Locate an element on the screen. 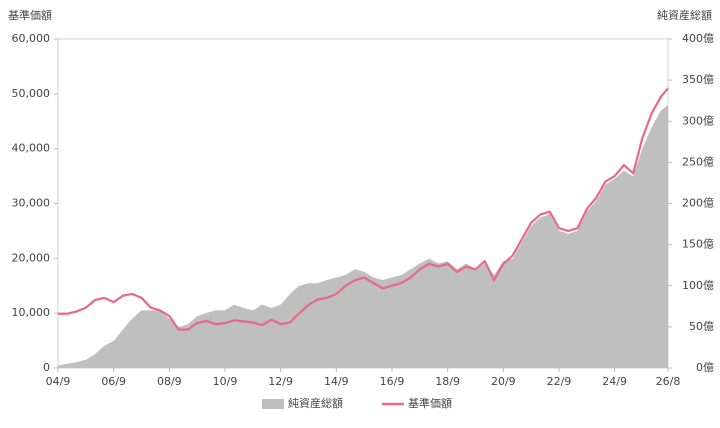 Image resolution: width=720 pixels, height=428 pixels. y-tick-label: 30,000 is located at coordinates (31, 203).